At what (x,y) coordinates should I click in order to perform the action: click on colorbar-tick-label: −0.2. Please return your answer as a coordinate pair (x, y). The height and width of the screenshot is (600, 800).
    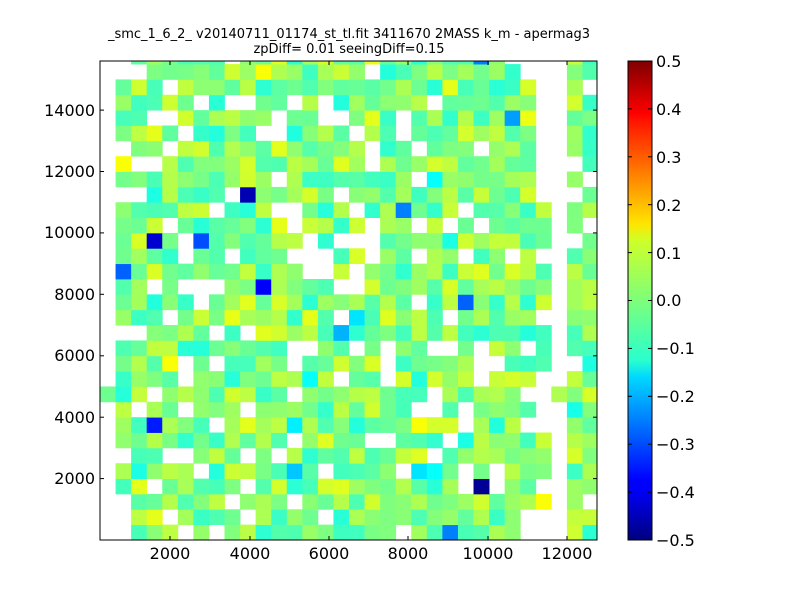
    Looking at the image, I should click on (675, 396).